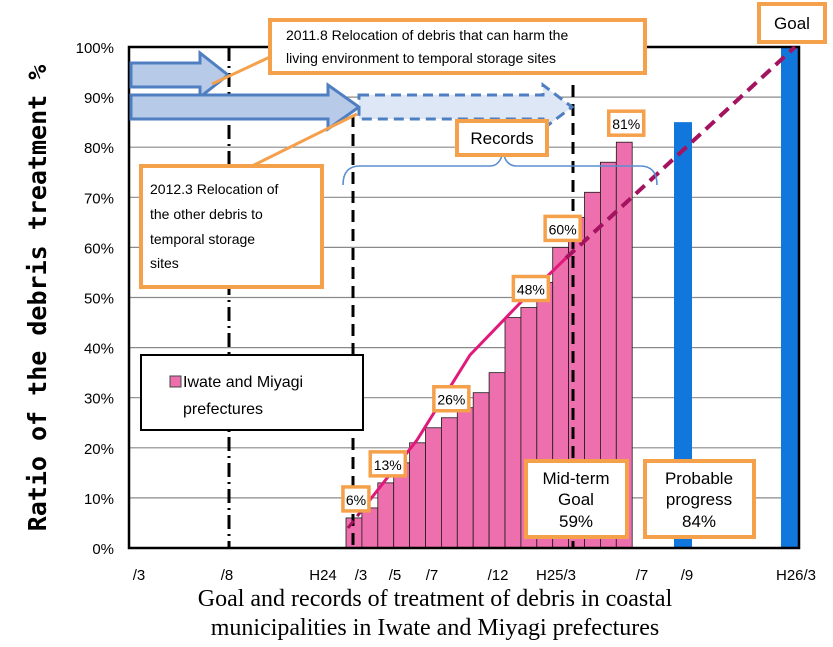  I want to click on data-label: 13%, so click(388, 465).